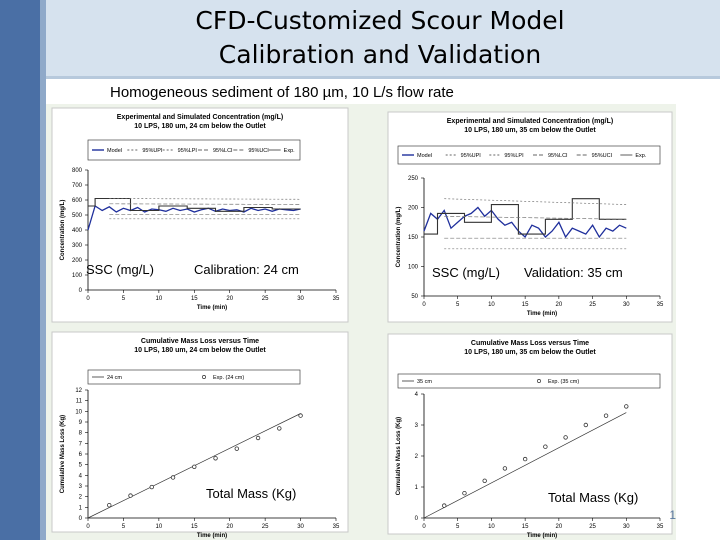 This screenshot has height=540, width=720. I want to click on y-axis-label: Concentration (mg/L), so click(399, 237).